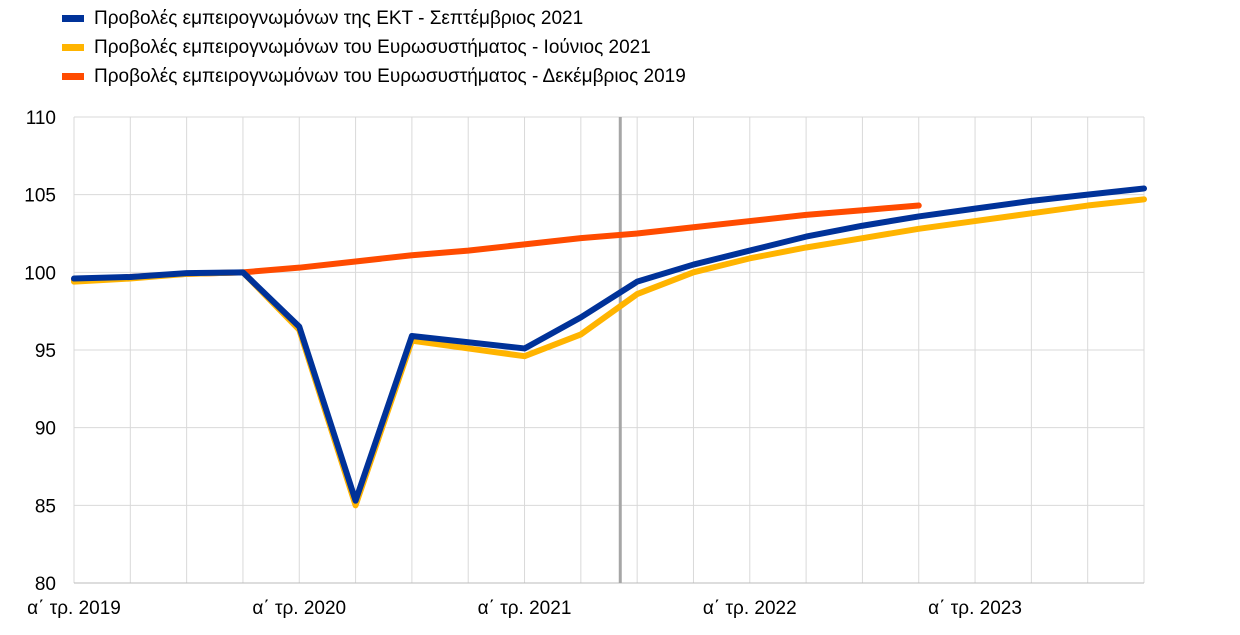  I want to click on x-tick-label: α΄ τρ. 2019, so click(74, 608).